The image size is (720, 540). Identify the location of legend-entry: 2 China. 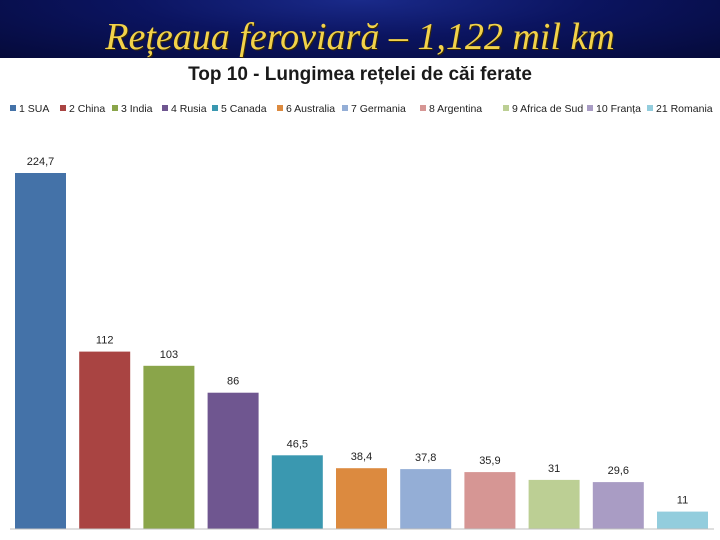
(87, 109).